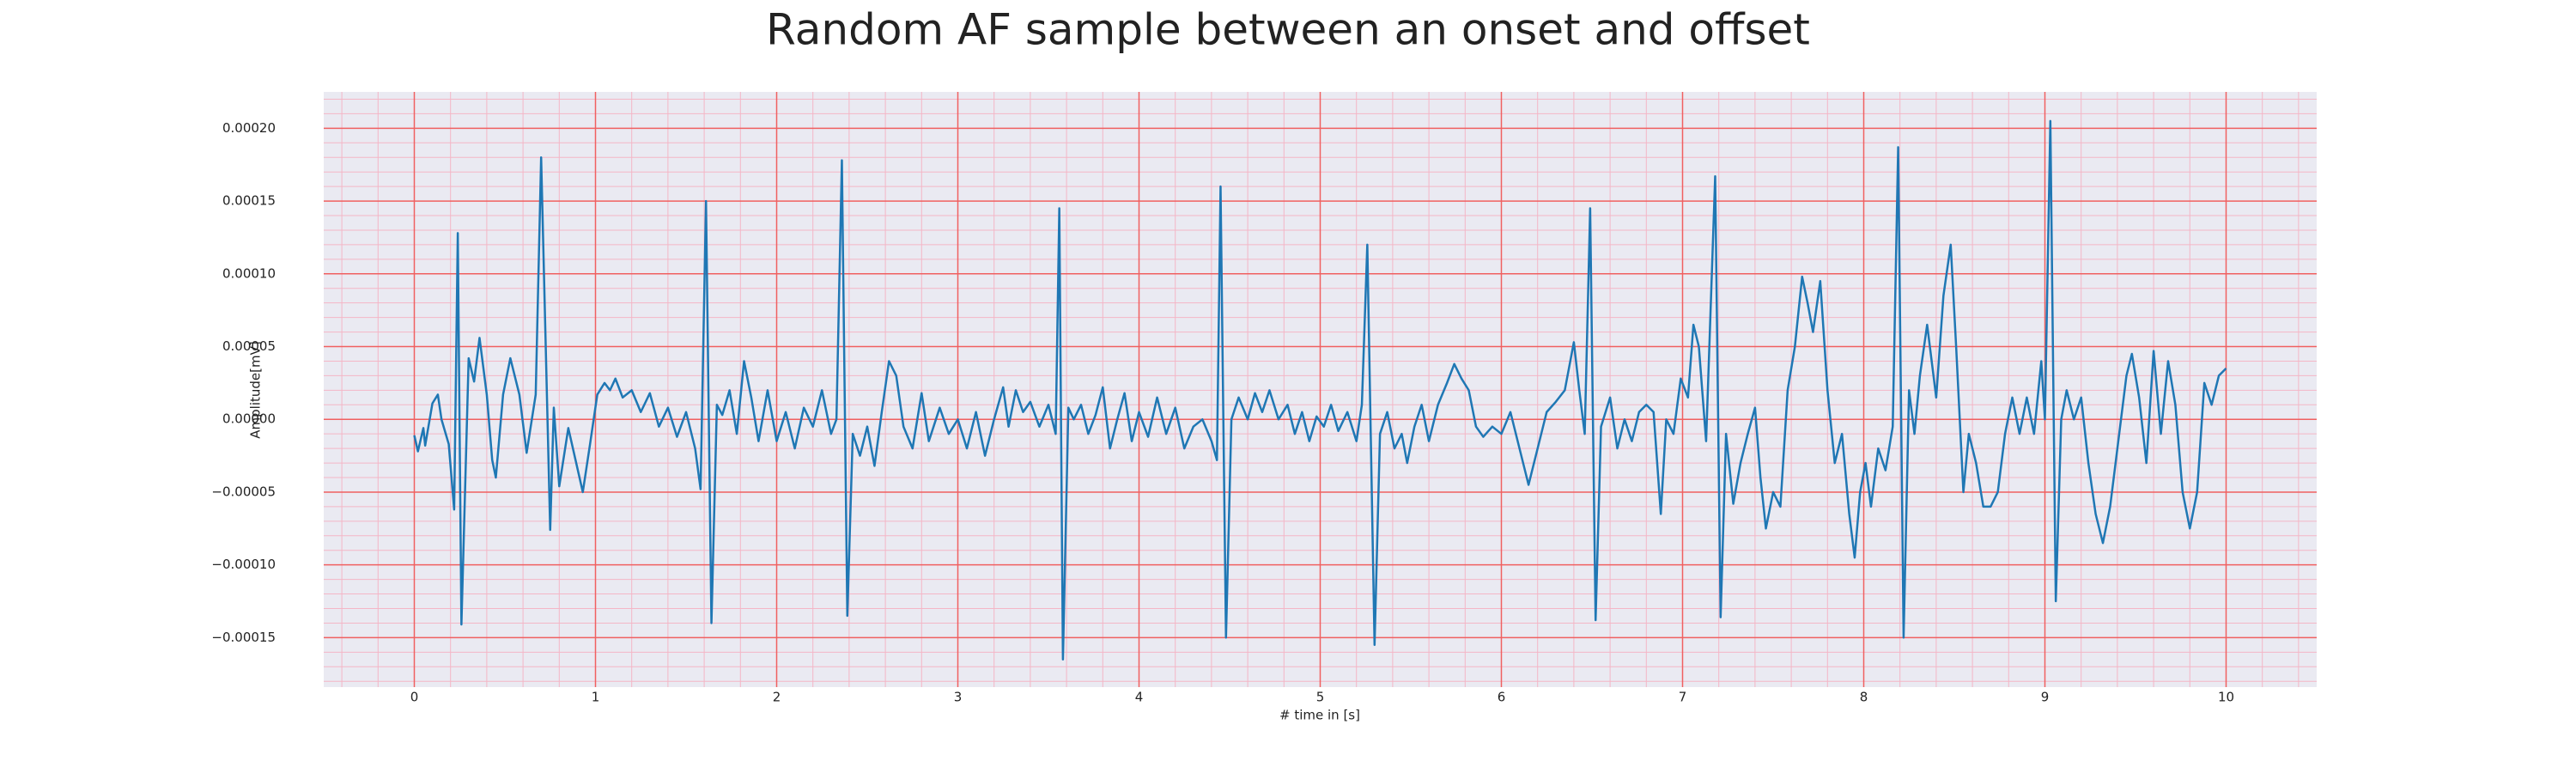 The image size is (2576, 773). Describe the element at coordinates (414, 697) in the screenshot. I see `x-tick-label: 0` at that location.